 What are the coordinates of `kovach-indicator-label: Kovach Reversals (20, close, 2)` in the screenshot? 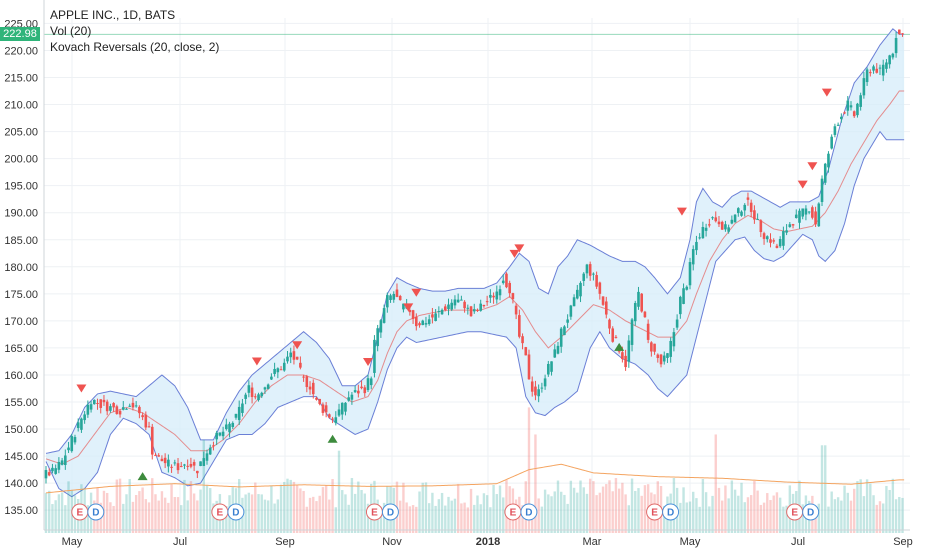 It's located at (135, 47).